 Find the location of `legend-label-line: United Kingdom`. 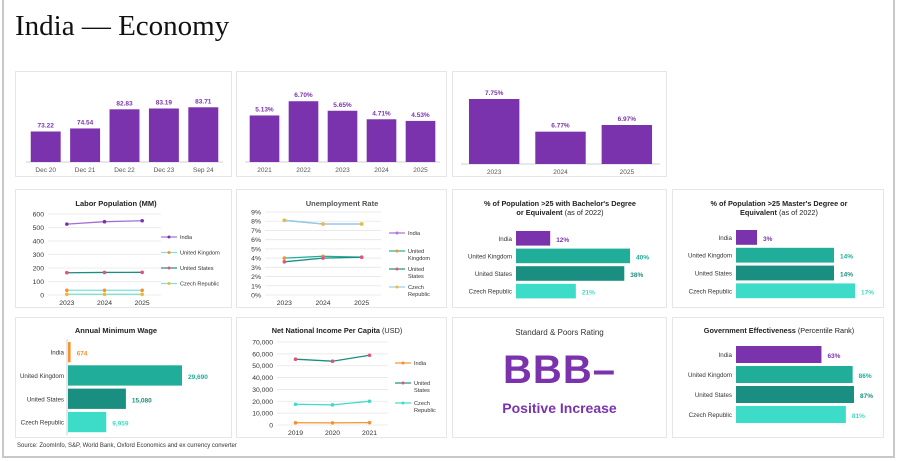

legend-label-line: United Kingdom is located at coordinates (200, 254).